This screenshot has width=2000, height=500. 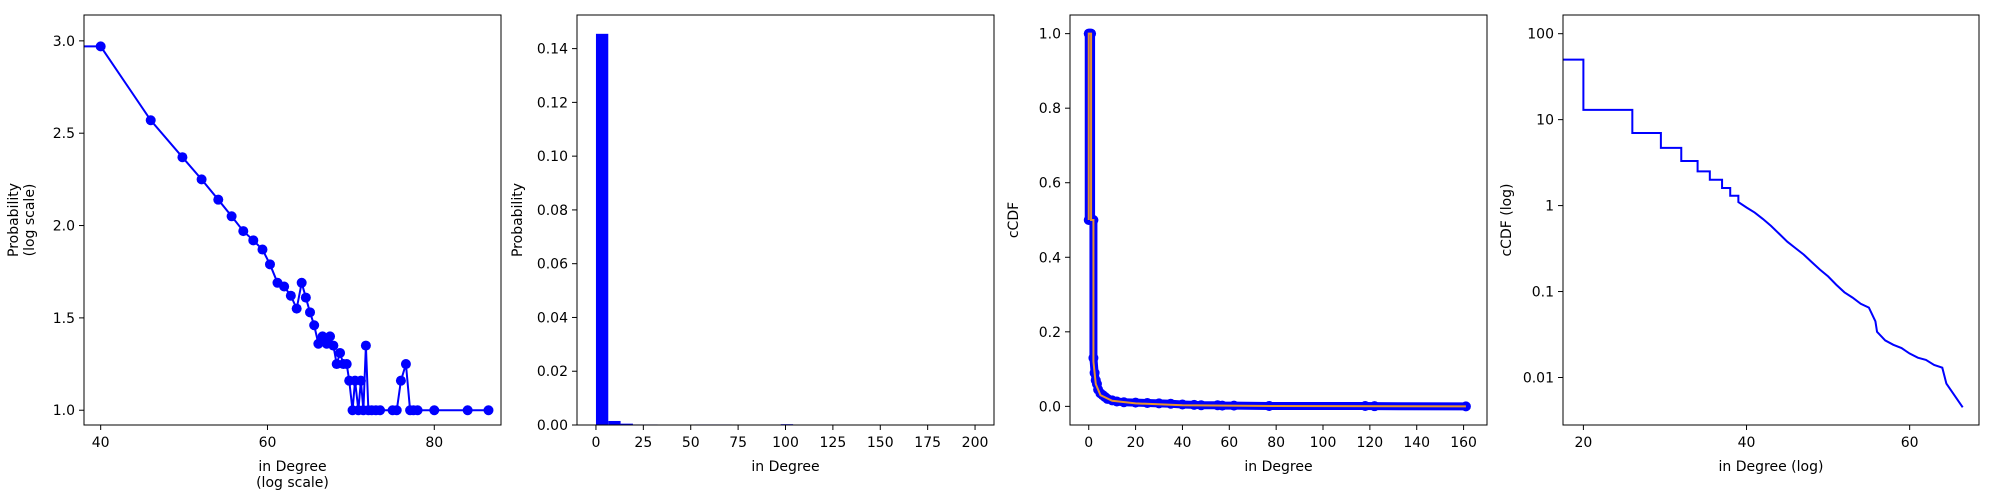 I want to click on x-axis-label: in Degree (log), so click(x=1771, y=467).